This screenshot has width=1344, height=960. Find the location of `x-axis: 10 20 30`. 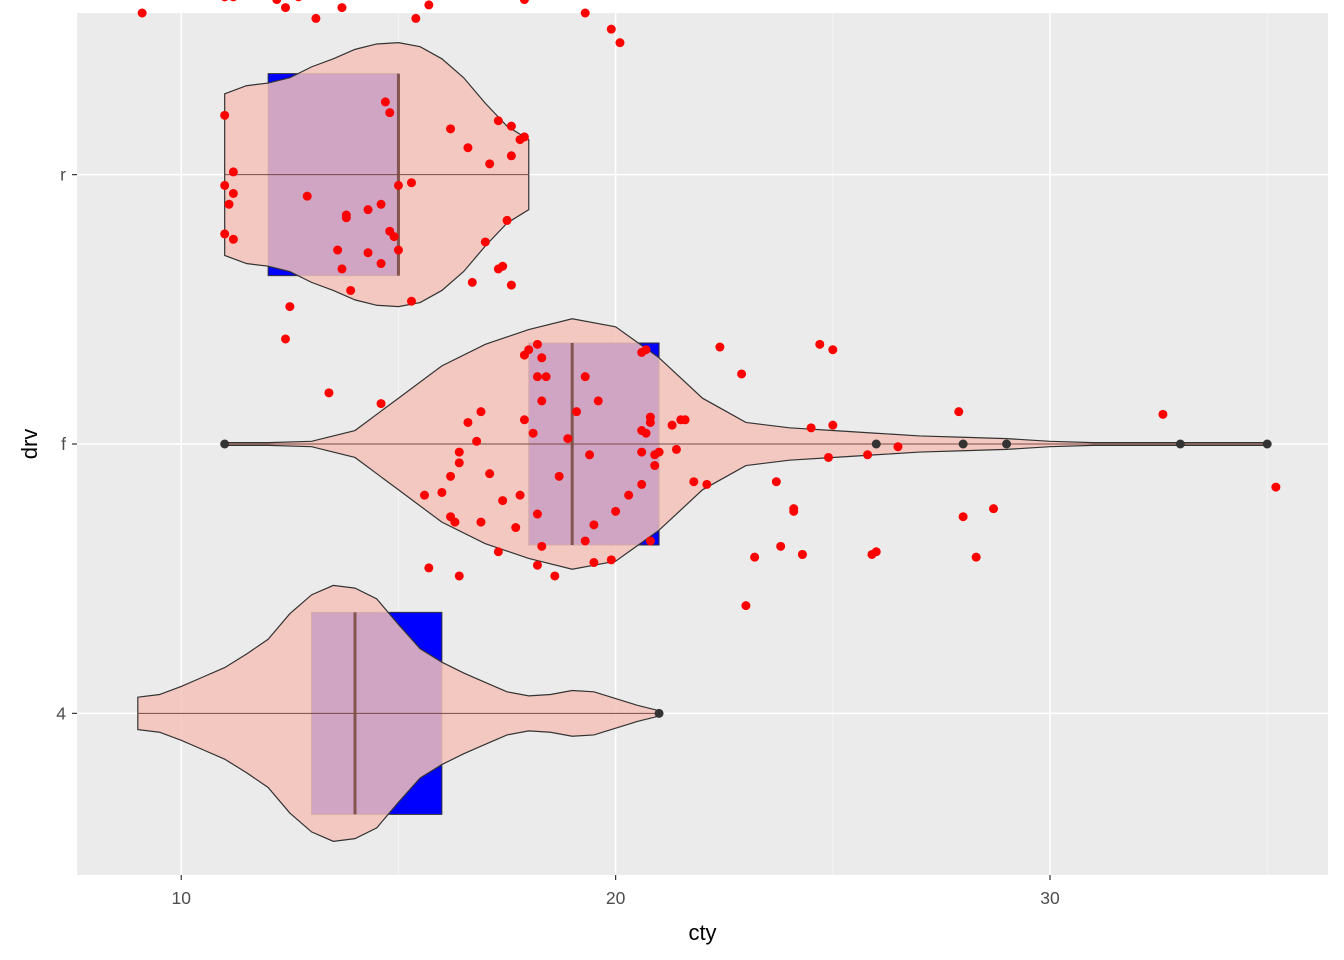

x-axis: 10 20 30 is located at coordinates (616, 891).